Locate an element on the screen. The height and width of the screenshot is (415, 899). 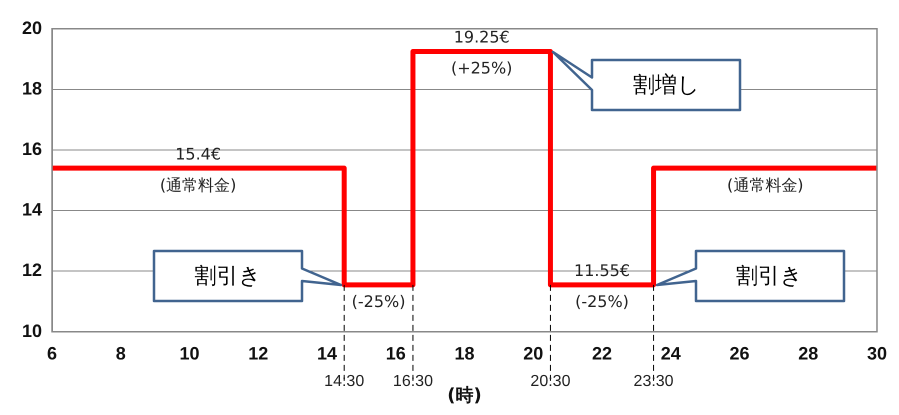
x-tick-label: 6 is located at coordinates (52, 354).